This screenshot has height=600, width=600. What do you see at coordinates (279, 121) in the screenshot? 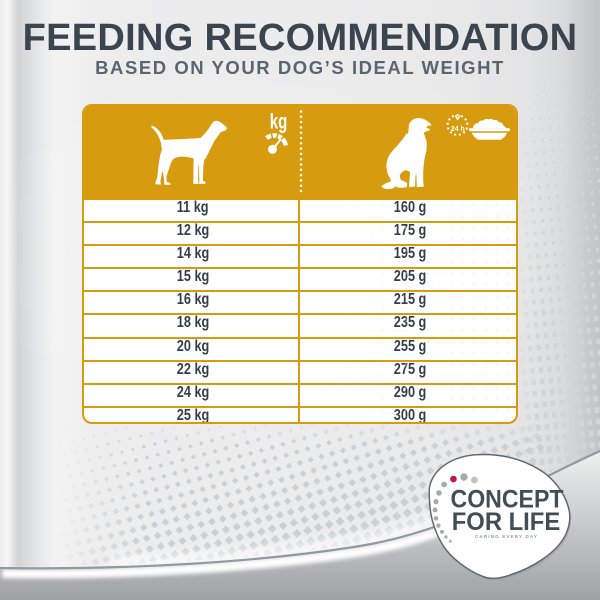
I see `svg-text: kg` at bounding box center [279, 121].